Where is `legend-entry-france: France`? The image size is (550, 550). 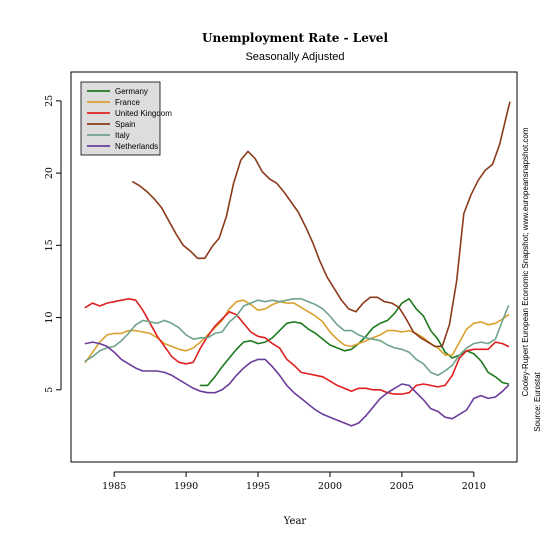 legend-entry-france: France is located at coordinates (127, 102).